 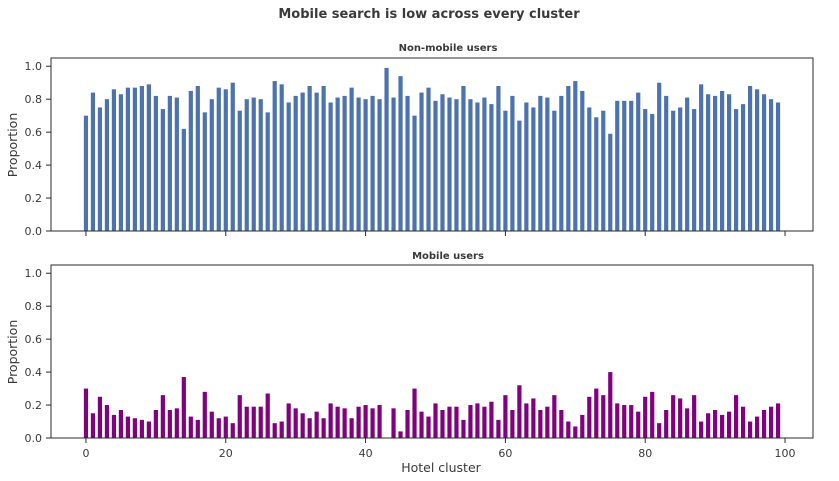 I want to click on bottom-panel-y-tick-label: 0.4, so click(x=34, y=372).